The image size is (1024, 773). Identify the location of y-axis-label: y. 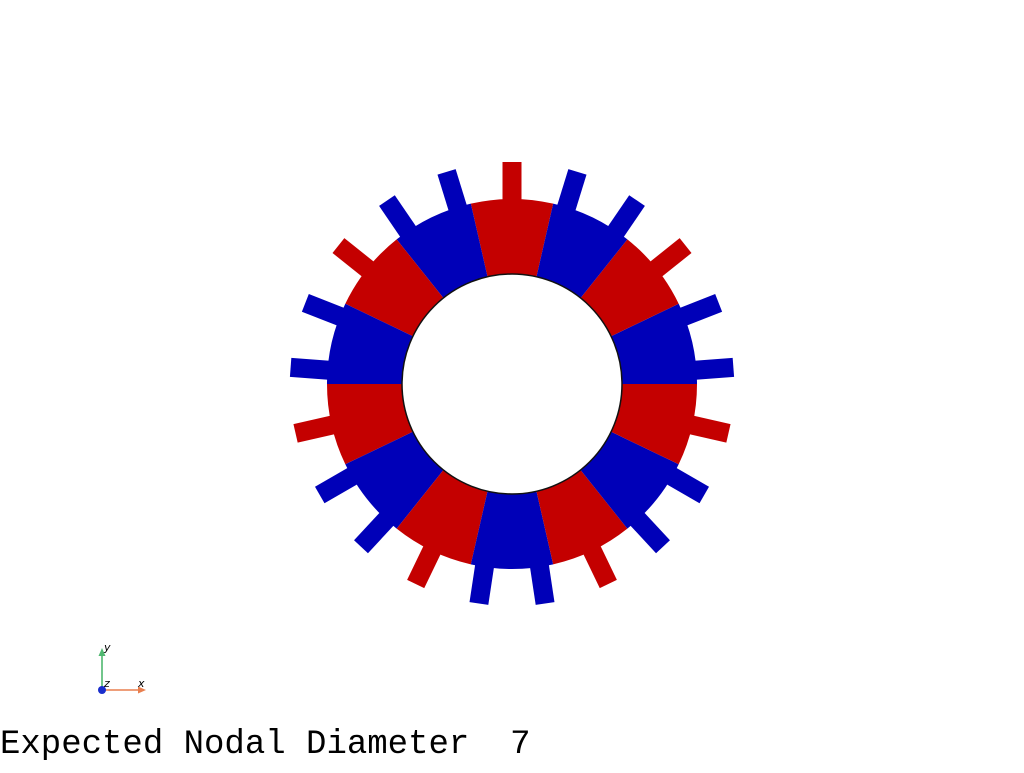
(107, 647).